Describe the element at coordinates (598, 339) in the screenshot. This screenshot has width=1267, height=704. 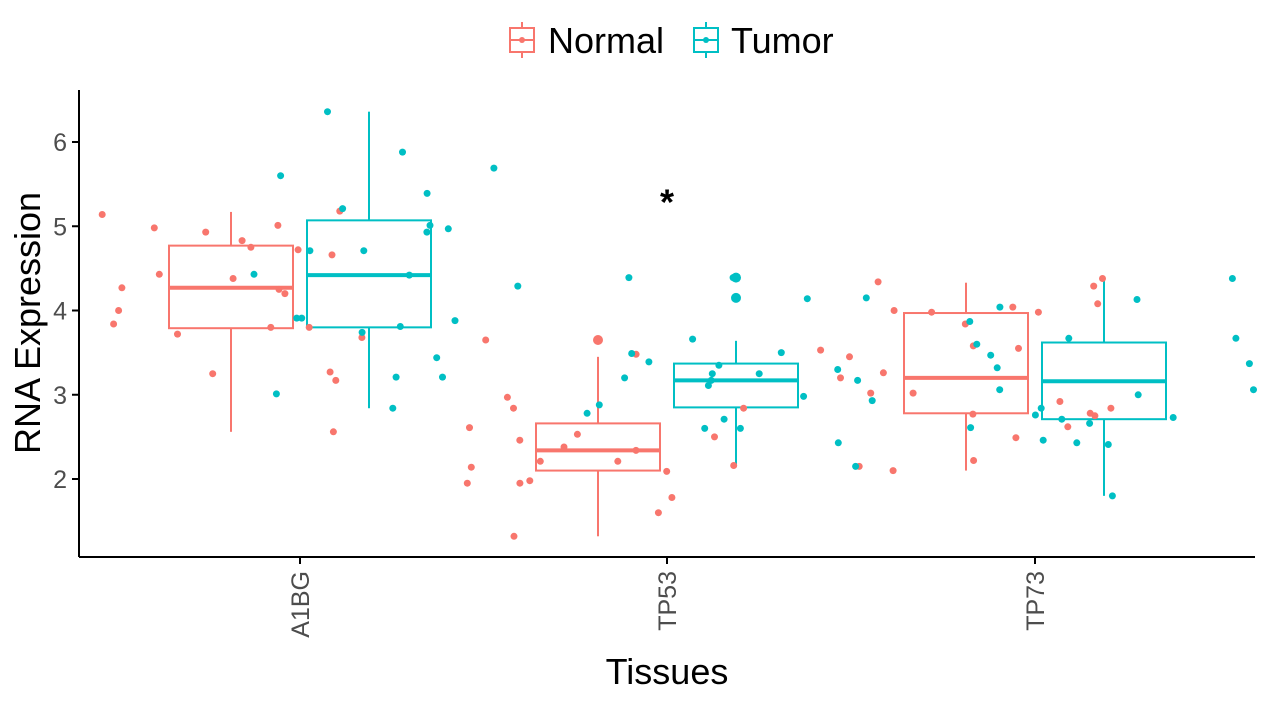
I see `outlier-point` at that location.